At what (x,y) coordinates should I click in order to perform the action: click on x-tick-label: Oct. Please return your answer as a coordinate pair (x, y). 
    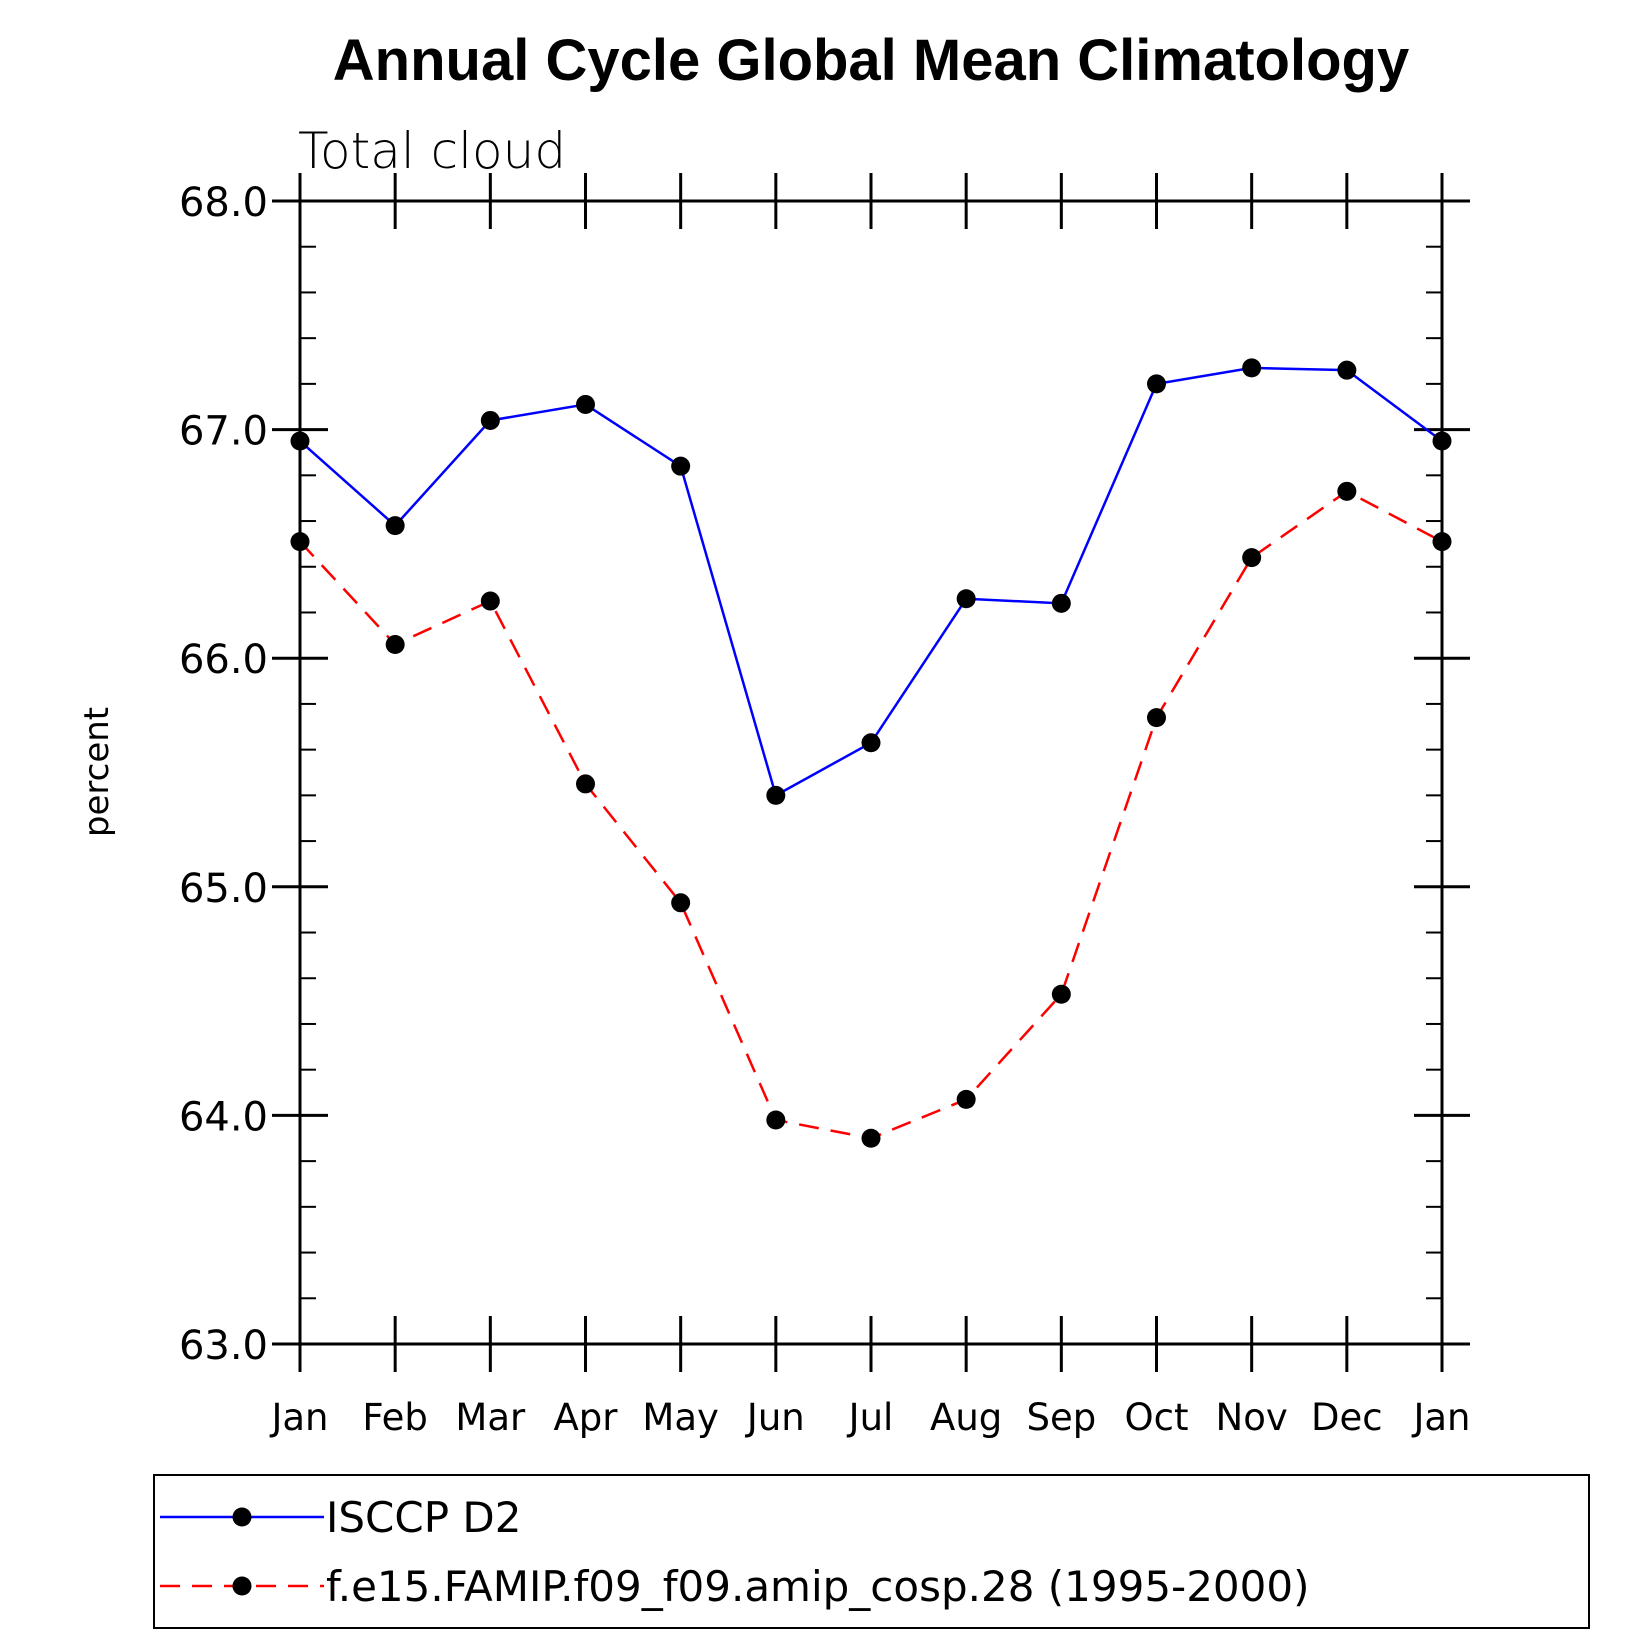
    Looking at the image, I should click on (1157, 1417).